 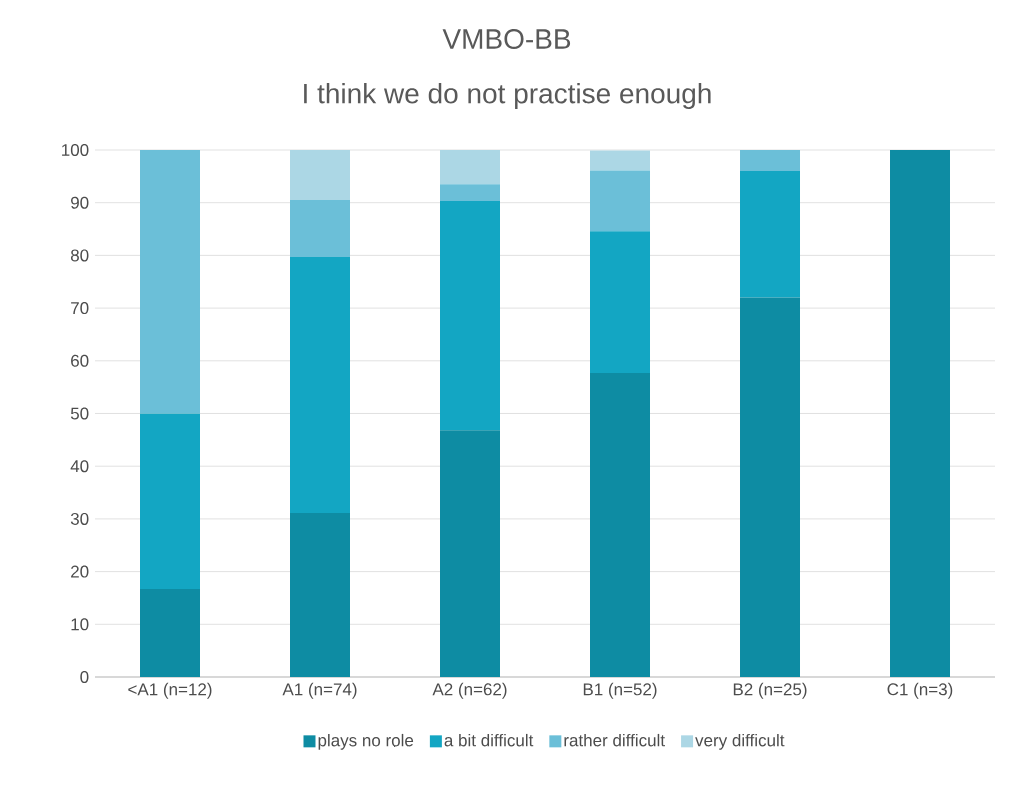 I want to click on x-tick-label: <A1 (n=12), so click(x=170, y=690).